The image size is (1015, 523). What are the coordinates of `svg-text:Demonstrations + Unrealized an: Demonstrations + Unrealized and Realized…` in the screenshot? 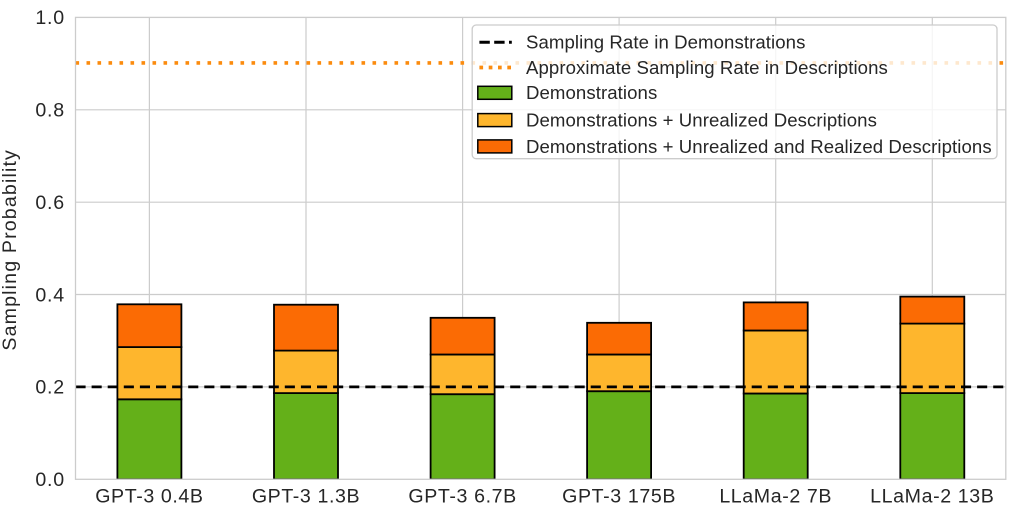 It's located at (759, 146).